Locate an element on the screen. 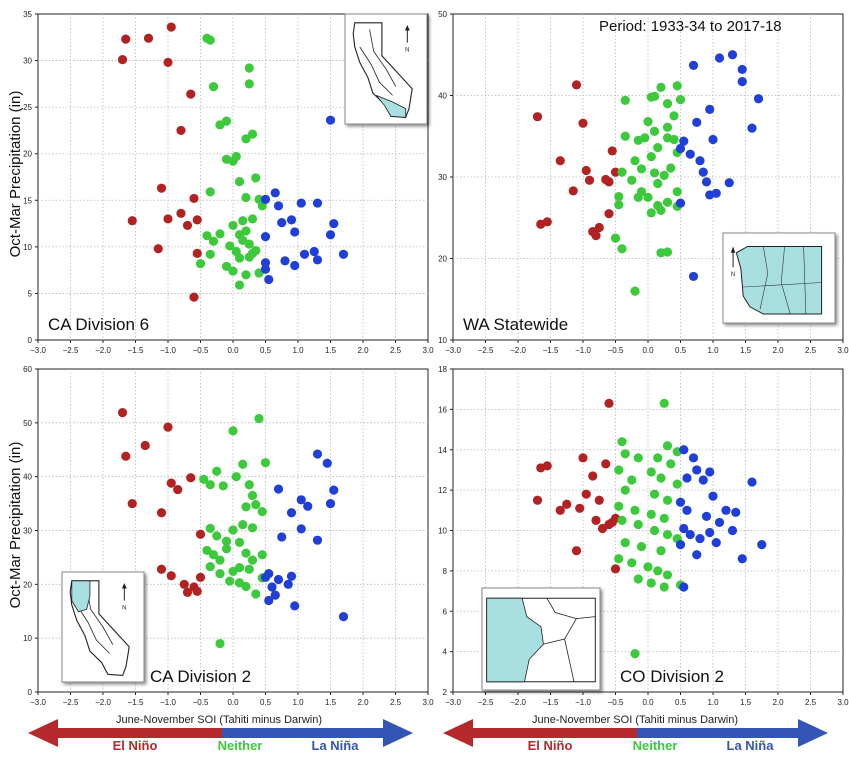 This screenshot has width=849, height=757. y-tick-label: 15 is located at coordinates (27, 200).